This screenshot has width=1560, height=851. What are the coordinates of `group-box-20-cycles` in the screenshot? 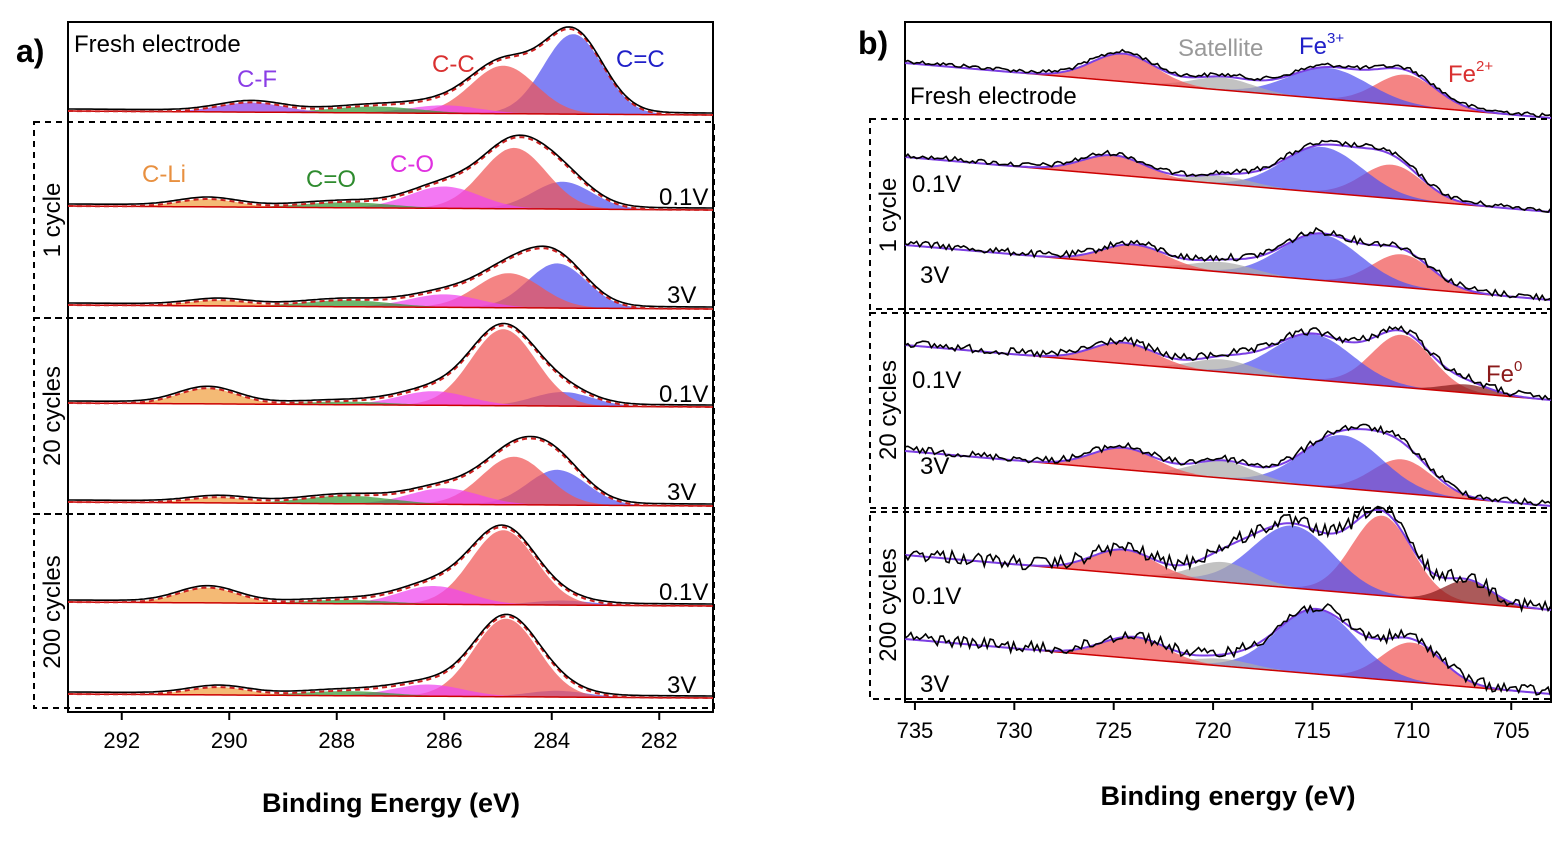 It's located at (374, 416).